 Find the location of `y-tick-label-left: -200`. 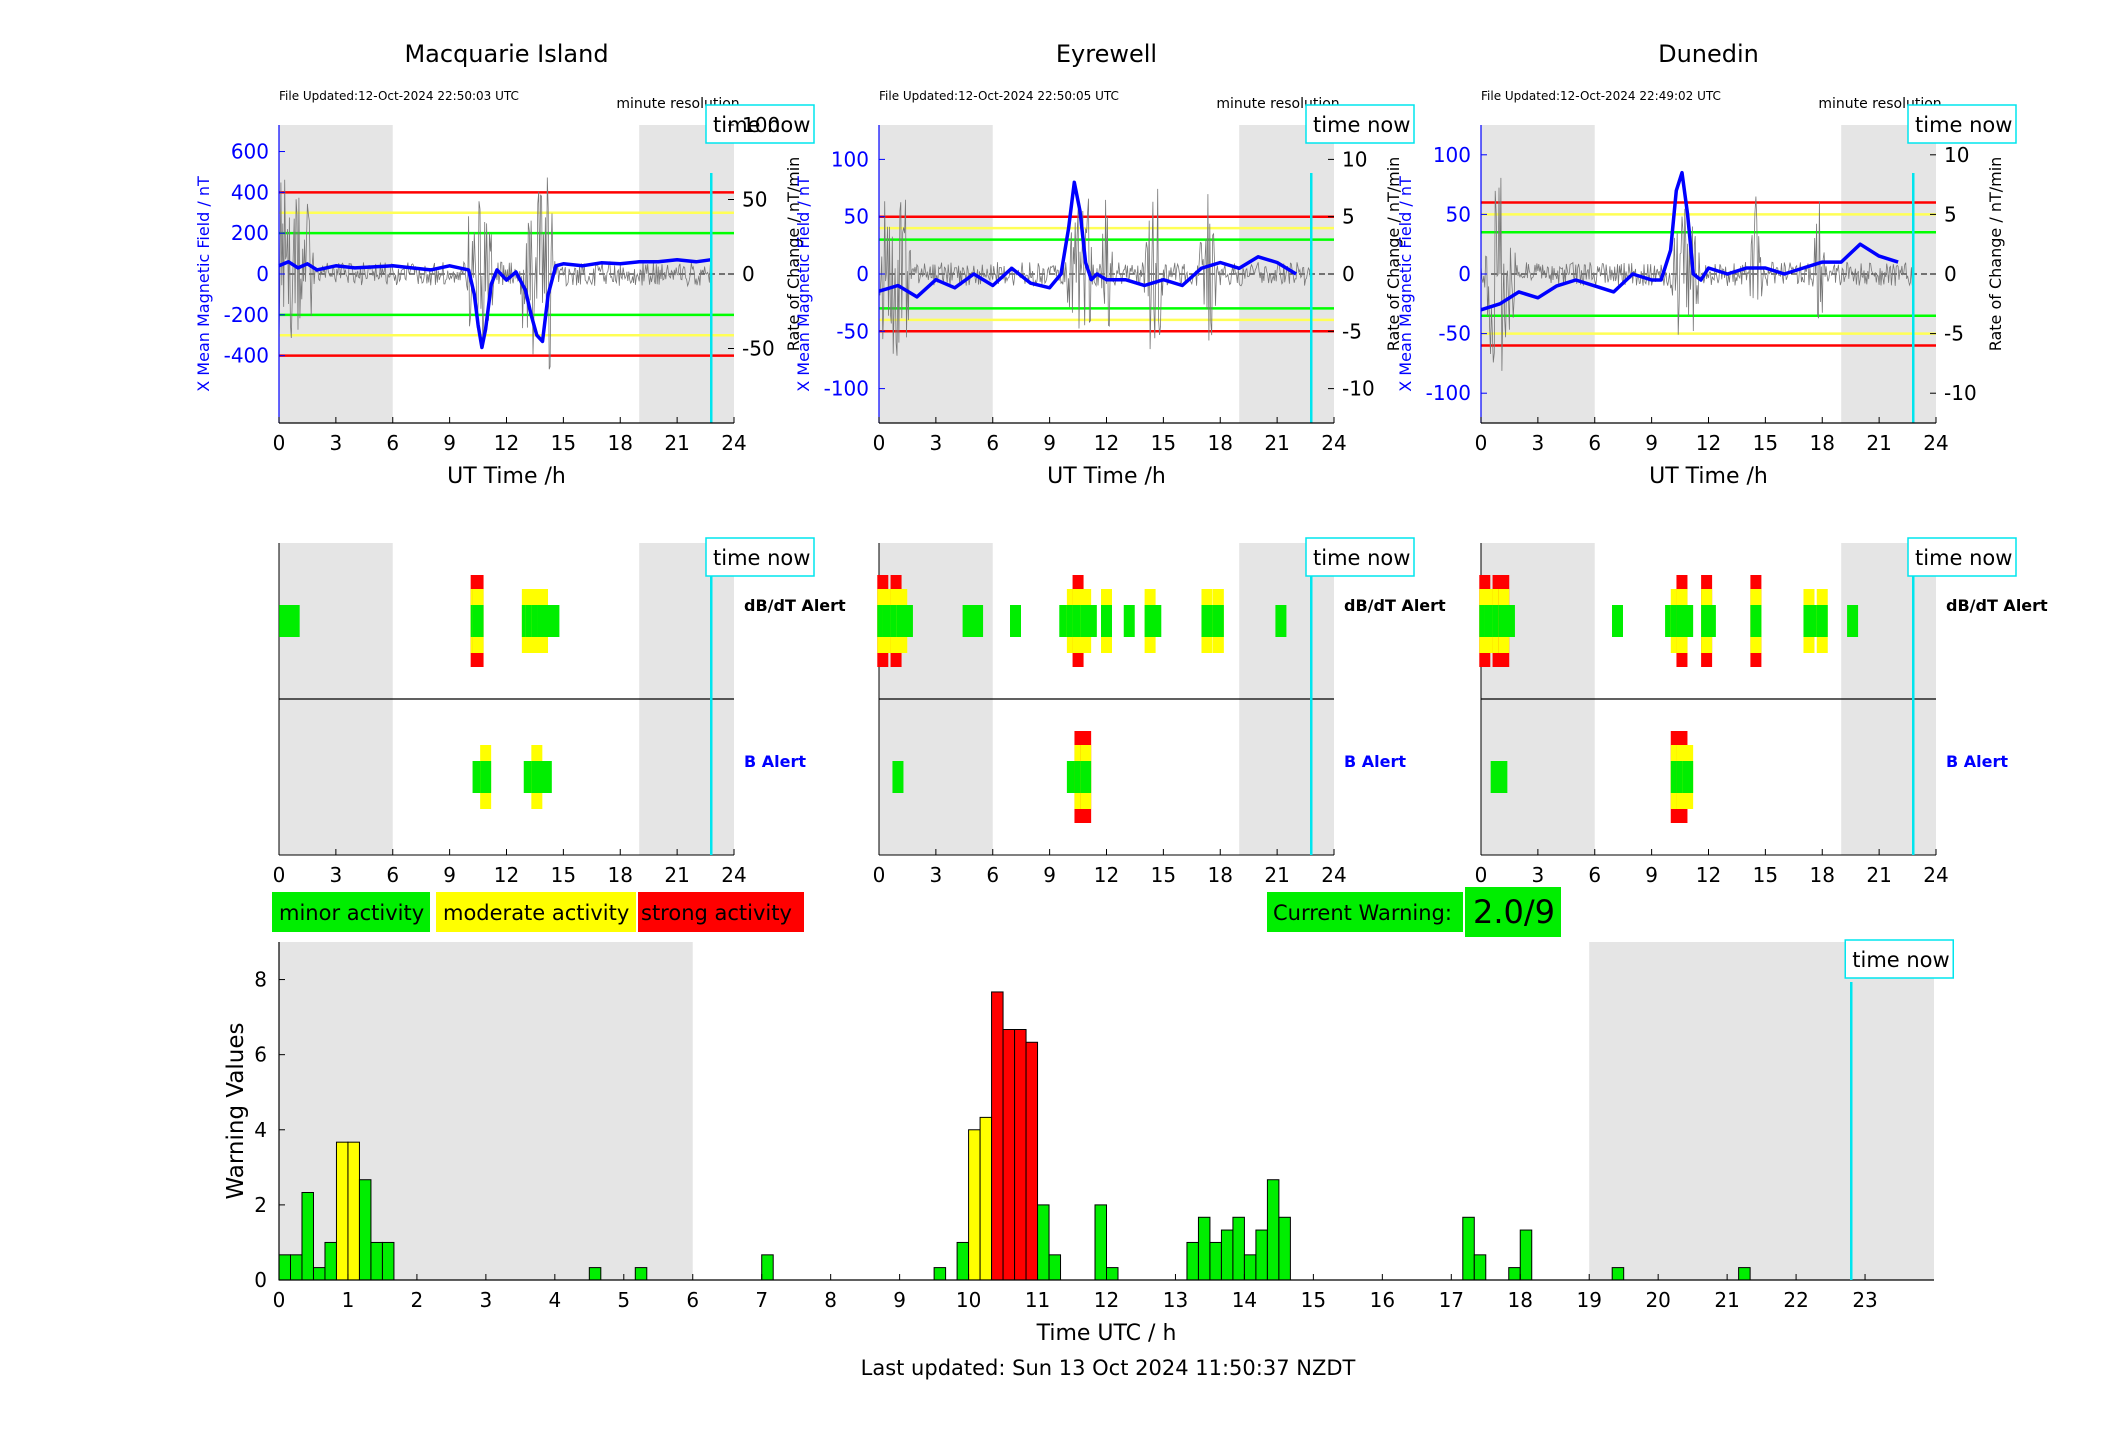

y-tick-label-left: -200 is located at coordinates (246, 315).